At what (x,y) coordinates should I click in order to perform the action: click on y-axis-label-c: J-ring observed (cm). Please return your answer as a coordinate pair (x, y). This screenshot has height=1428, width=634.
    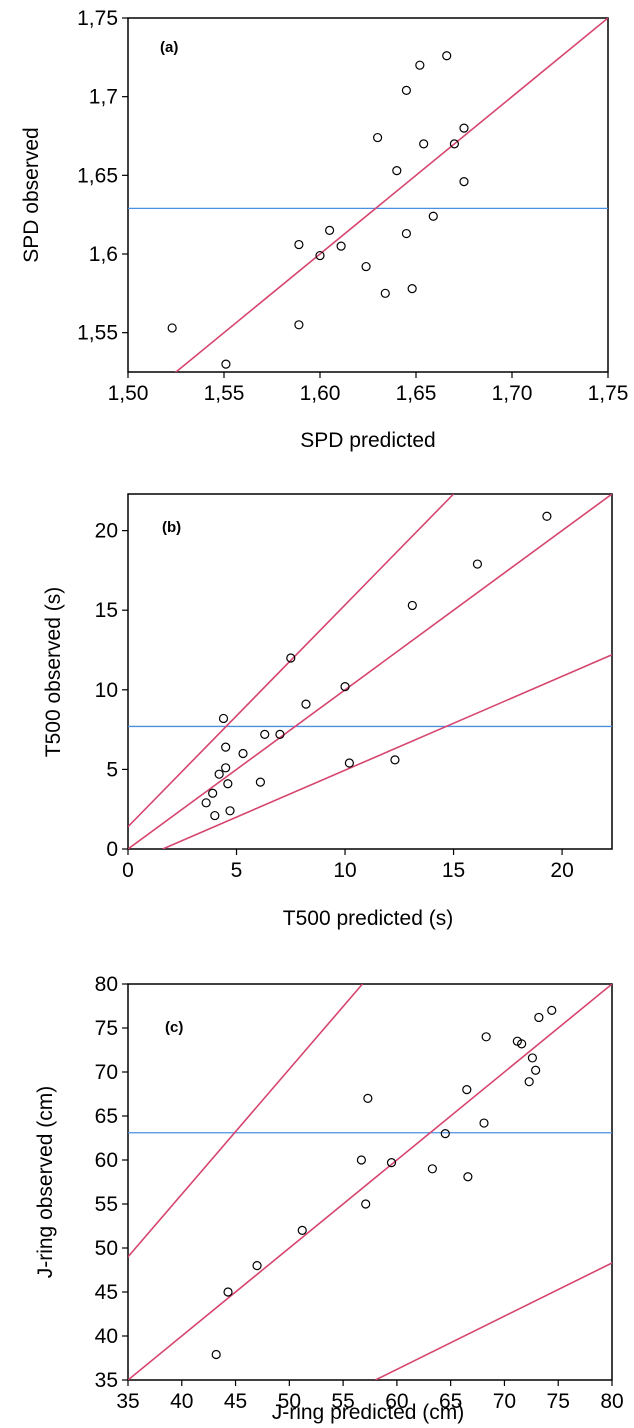
    Looking at the image, I should click on (45, 1182).